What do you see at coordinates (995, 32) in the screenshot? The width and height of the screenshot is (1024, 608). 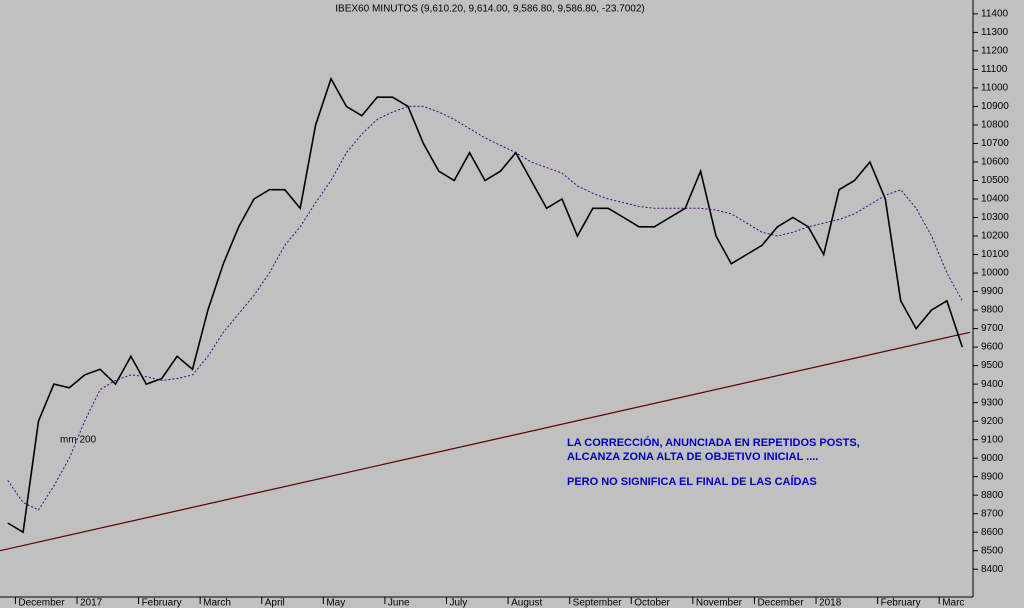 I see `y-tick-label: 11300` at bounding box center [995, 32].